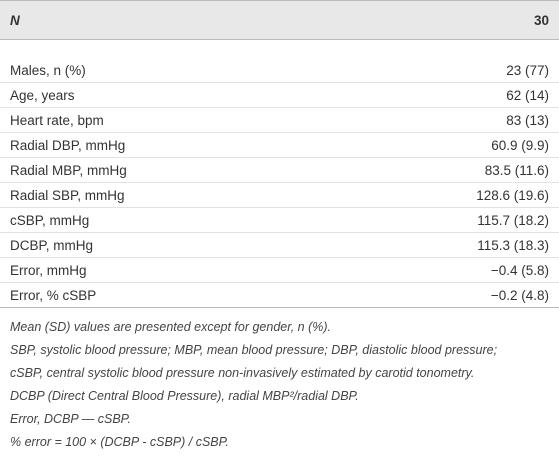  I want to click on row-label: Heart rate, bpm, so click(167, 120).